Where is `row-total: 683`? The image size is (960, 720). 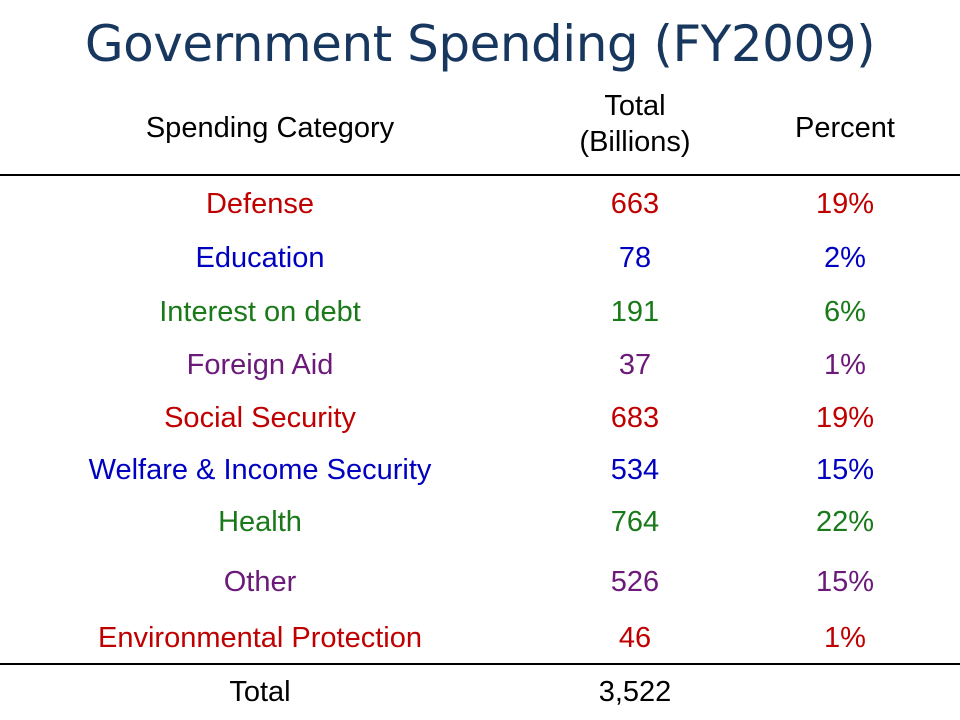 row-total: 683 is located at coordinates (635, 418).